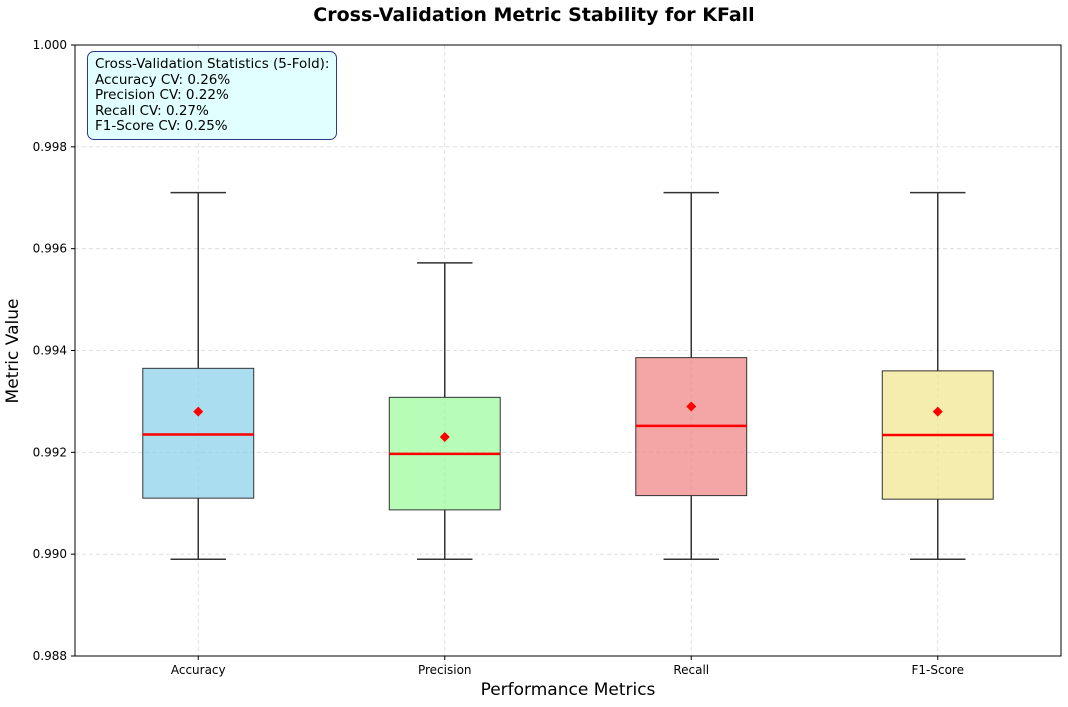 This screenshot has width=1068, height=707. What do you see at coordinates (445, 670) in the screenshot?
I see `x-tick-label: Precision` at bounding box center [445, 670].